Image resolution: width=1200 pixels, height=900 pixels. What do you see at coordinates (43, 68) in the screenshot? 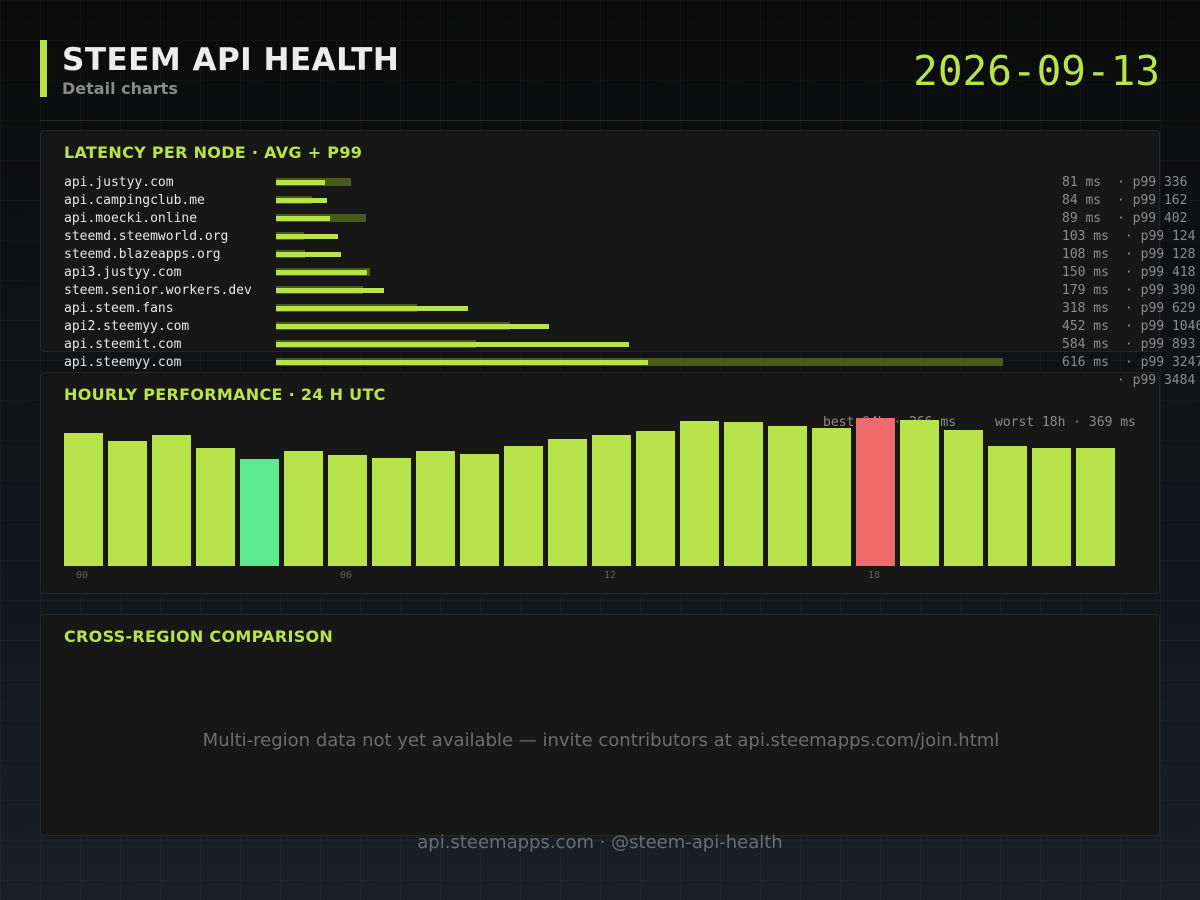
I see `header-accent-bar` at bounding box center [43, 68].